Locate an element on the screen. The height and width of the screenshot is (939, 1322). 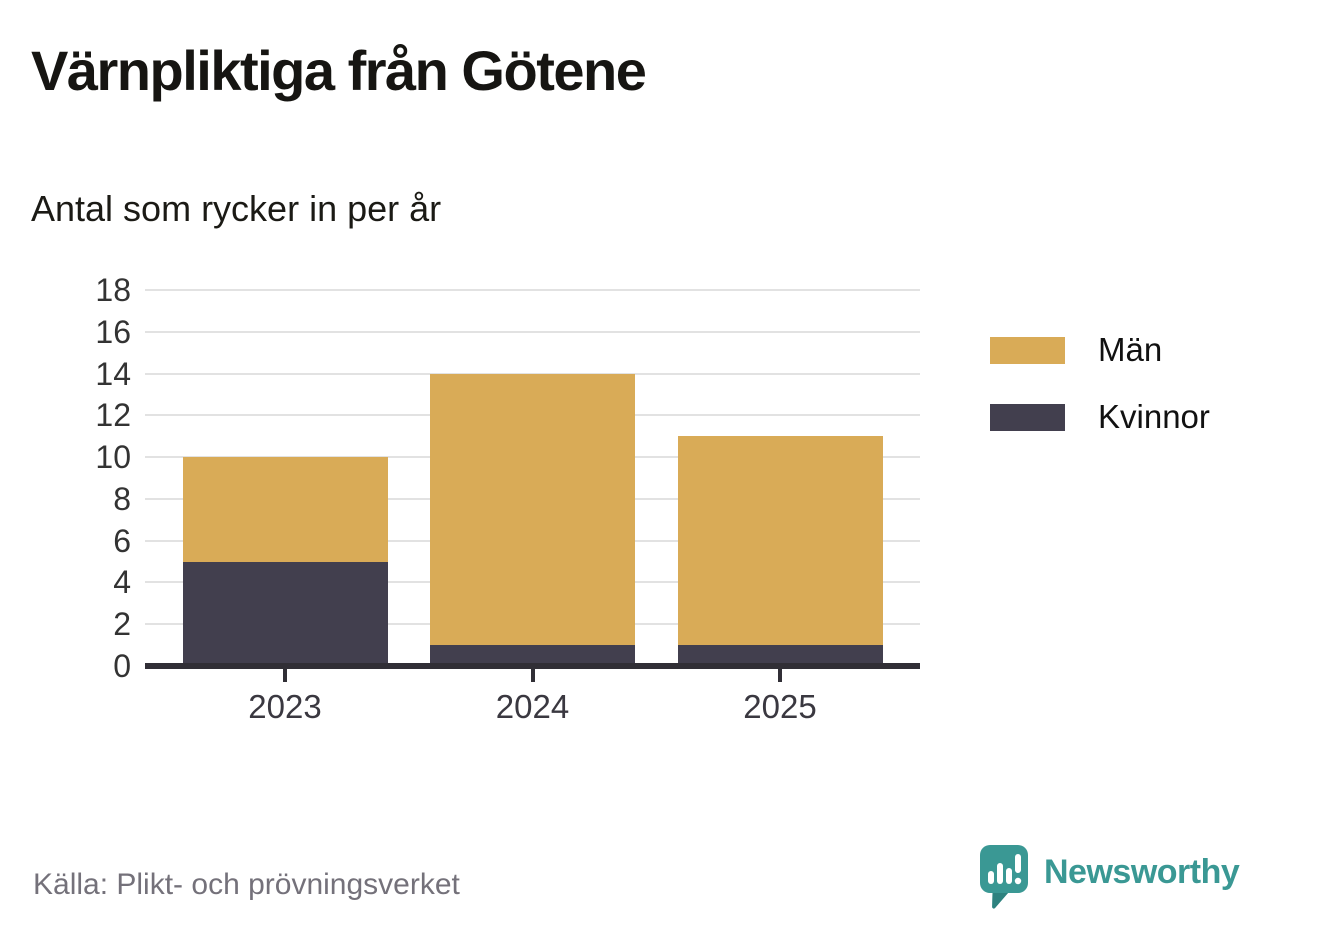
legend-item-kvinnor: Kvinnor is located at coordinates (1100, 417).